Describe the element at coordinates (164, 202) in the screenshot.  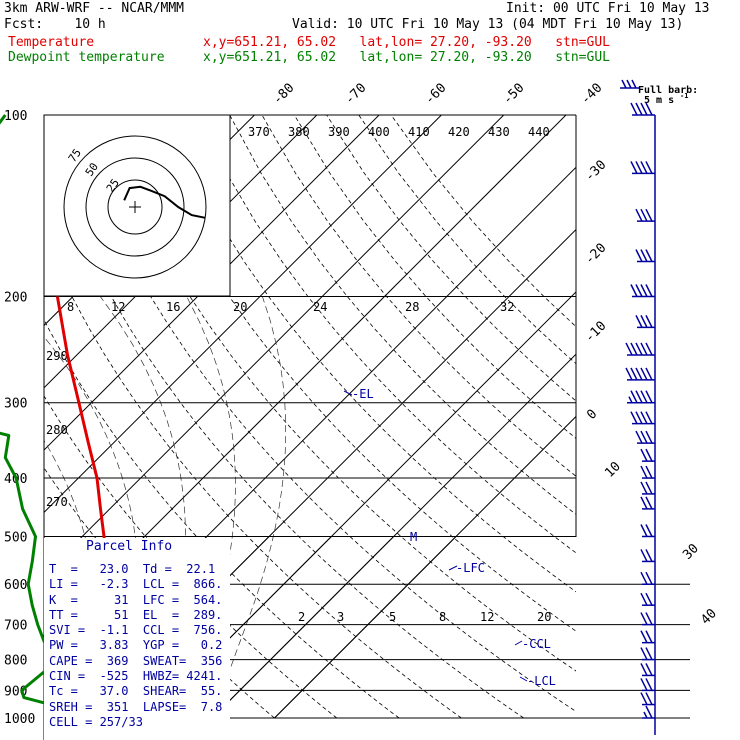
I see `hodograph-trace` at that location.